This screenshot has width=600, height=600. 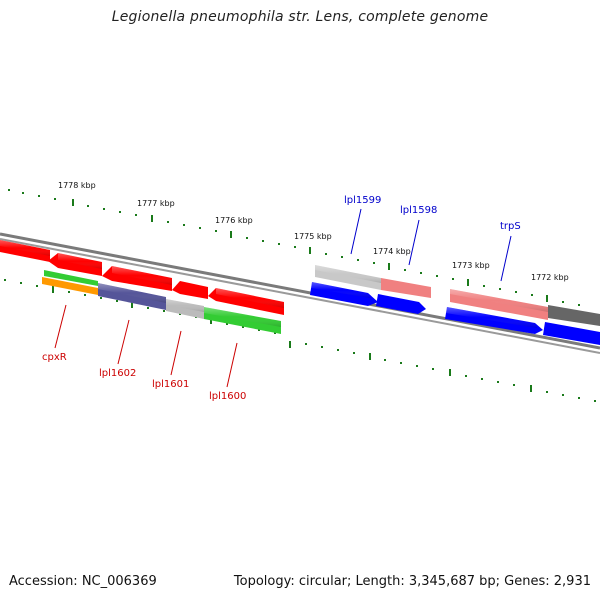 What do you see at coordinates (550, 277) in the screenshot?
I see `kbp-label-1772: 1772 kbp` at bounding box center [550, 277].